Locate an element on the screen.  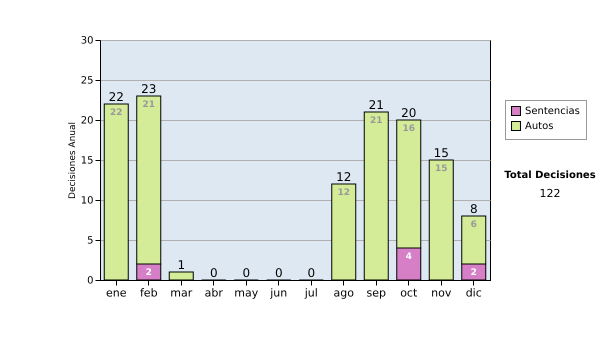
x-tick-label: feb is located at coordinates (149, 293).